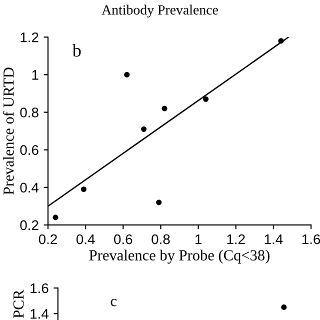 This screenshot has width=320, height=320. I want to click on x-tick-label: 0.8, so click(161, 239).